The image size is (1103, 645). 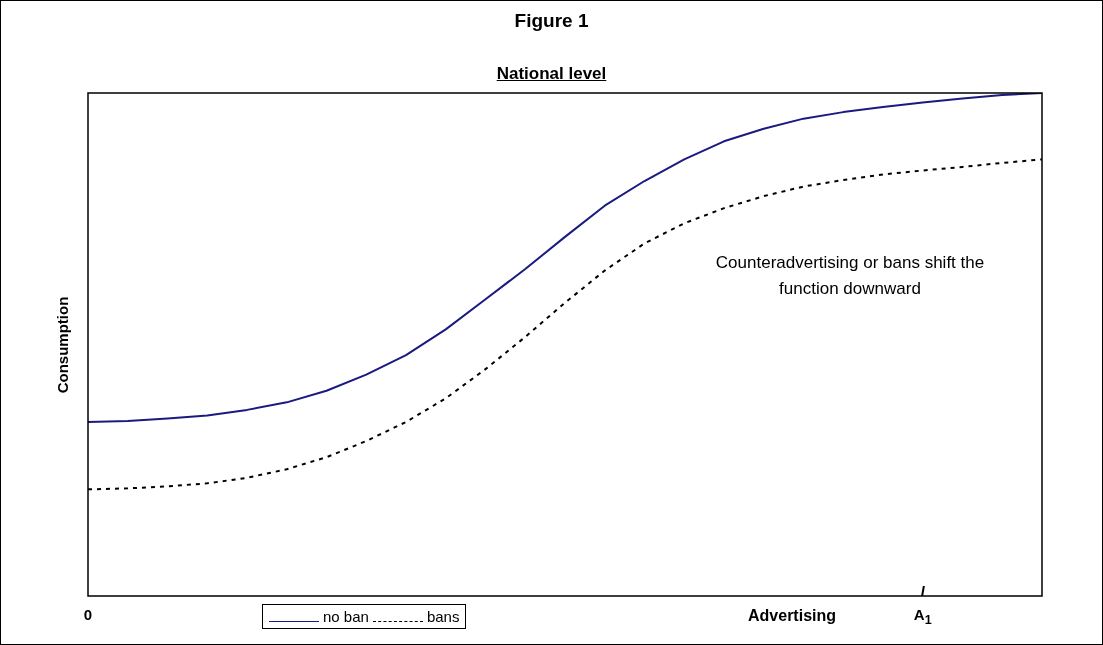 I want to click on x-tick-label: 0, so click(x=88, y=614).